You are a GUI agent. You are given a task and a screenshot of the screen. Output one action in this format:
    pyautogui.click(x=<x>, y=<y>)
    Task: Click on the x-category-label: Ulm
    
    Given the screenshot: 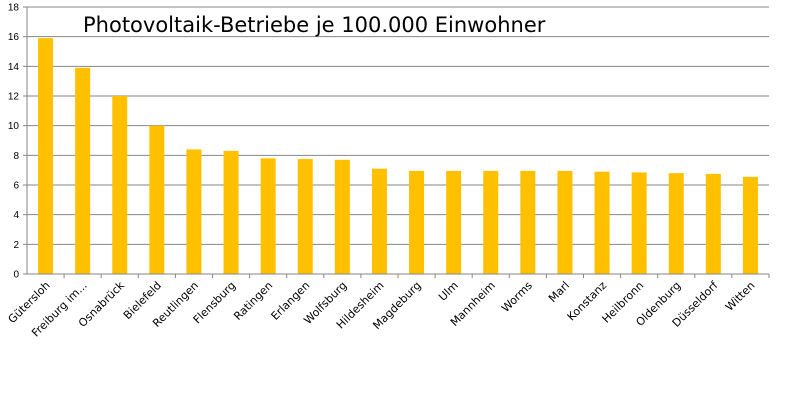 What is the action you would take?
    pyautogui.click(x=448, y=291)
    